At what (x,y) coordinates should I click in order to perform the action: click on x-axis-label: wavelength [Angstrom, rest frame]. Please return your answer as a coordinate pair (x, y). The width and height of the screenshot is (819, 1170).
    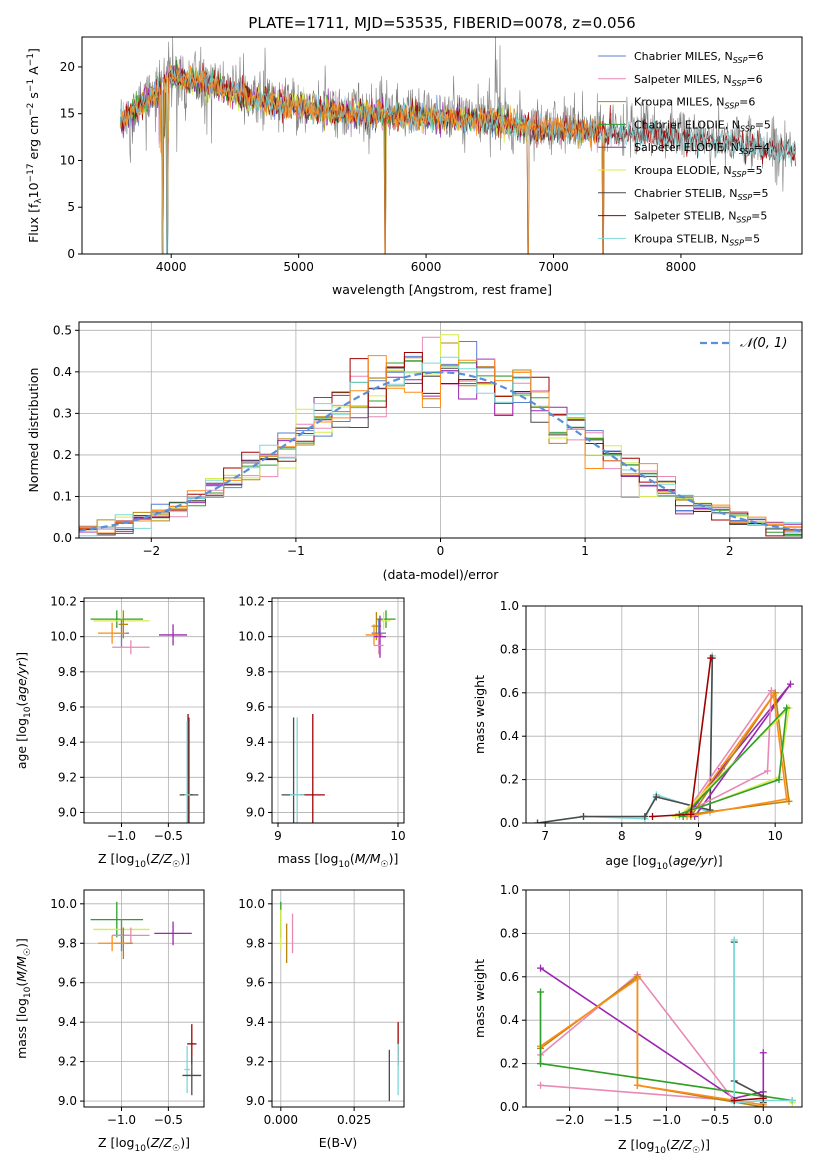
    Looking at the image, I should click on (442, 289).